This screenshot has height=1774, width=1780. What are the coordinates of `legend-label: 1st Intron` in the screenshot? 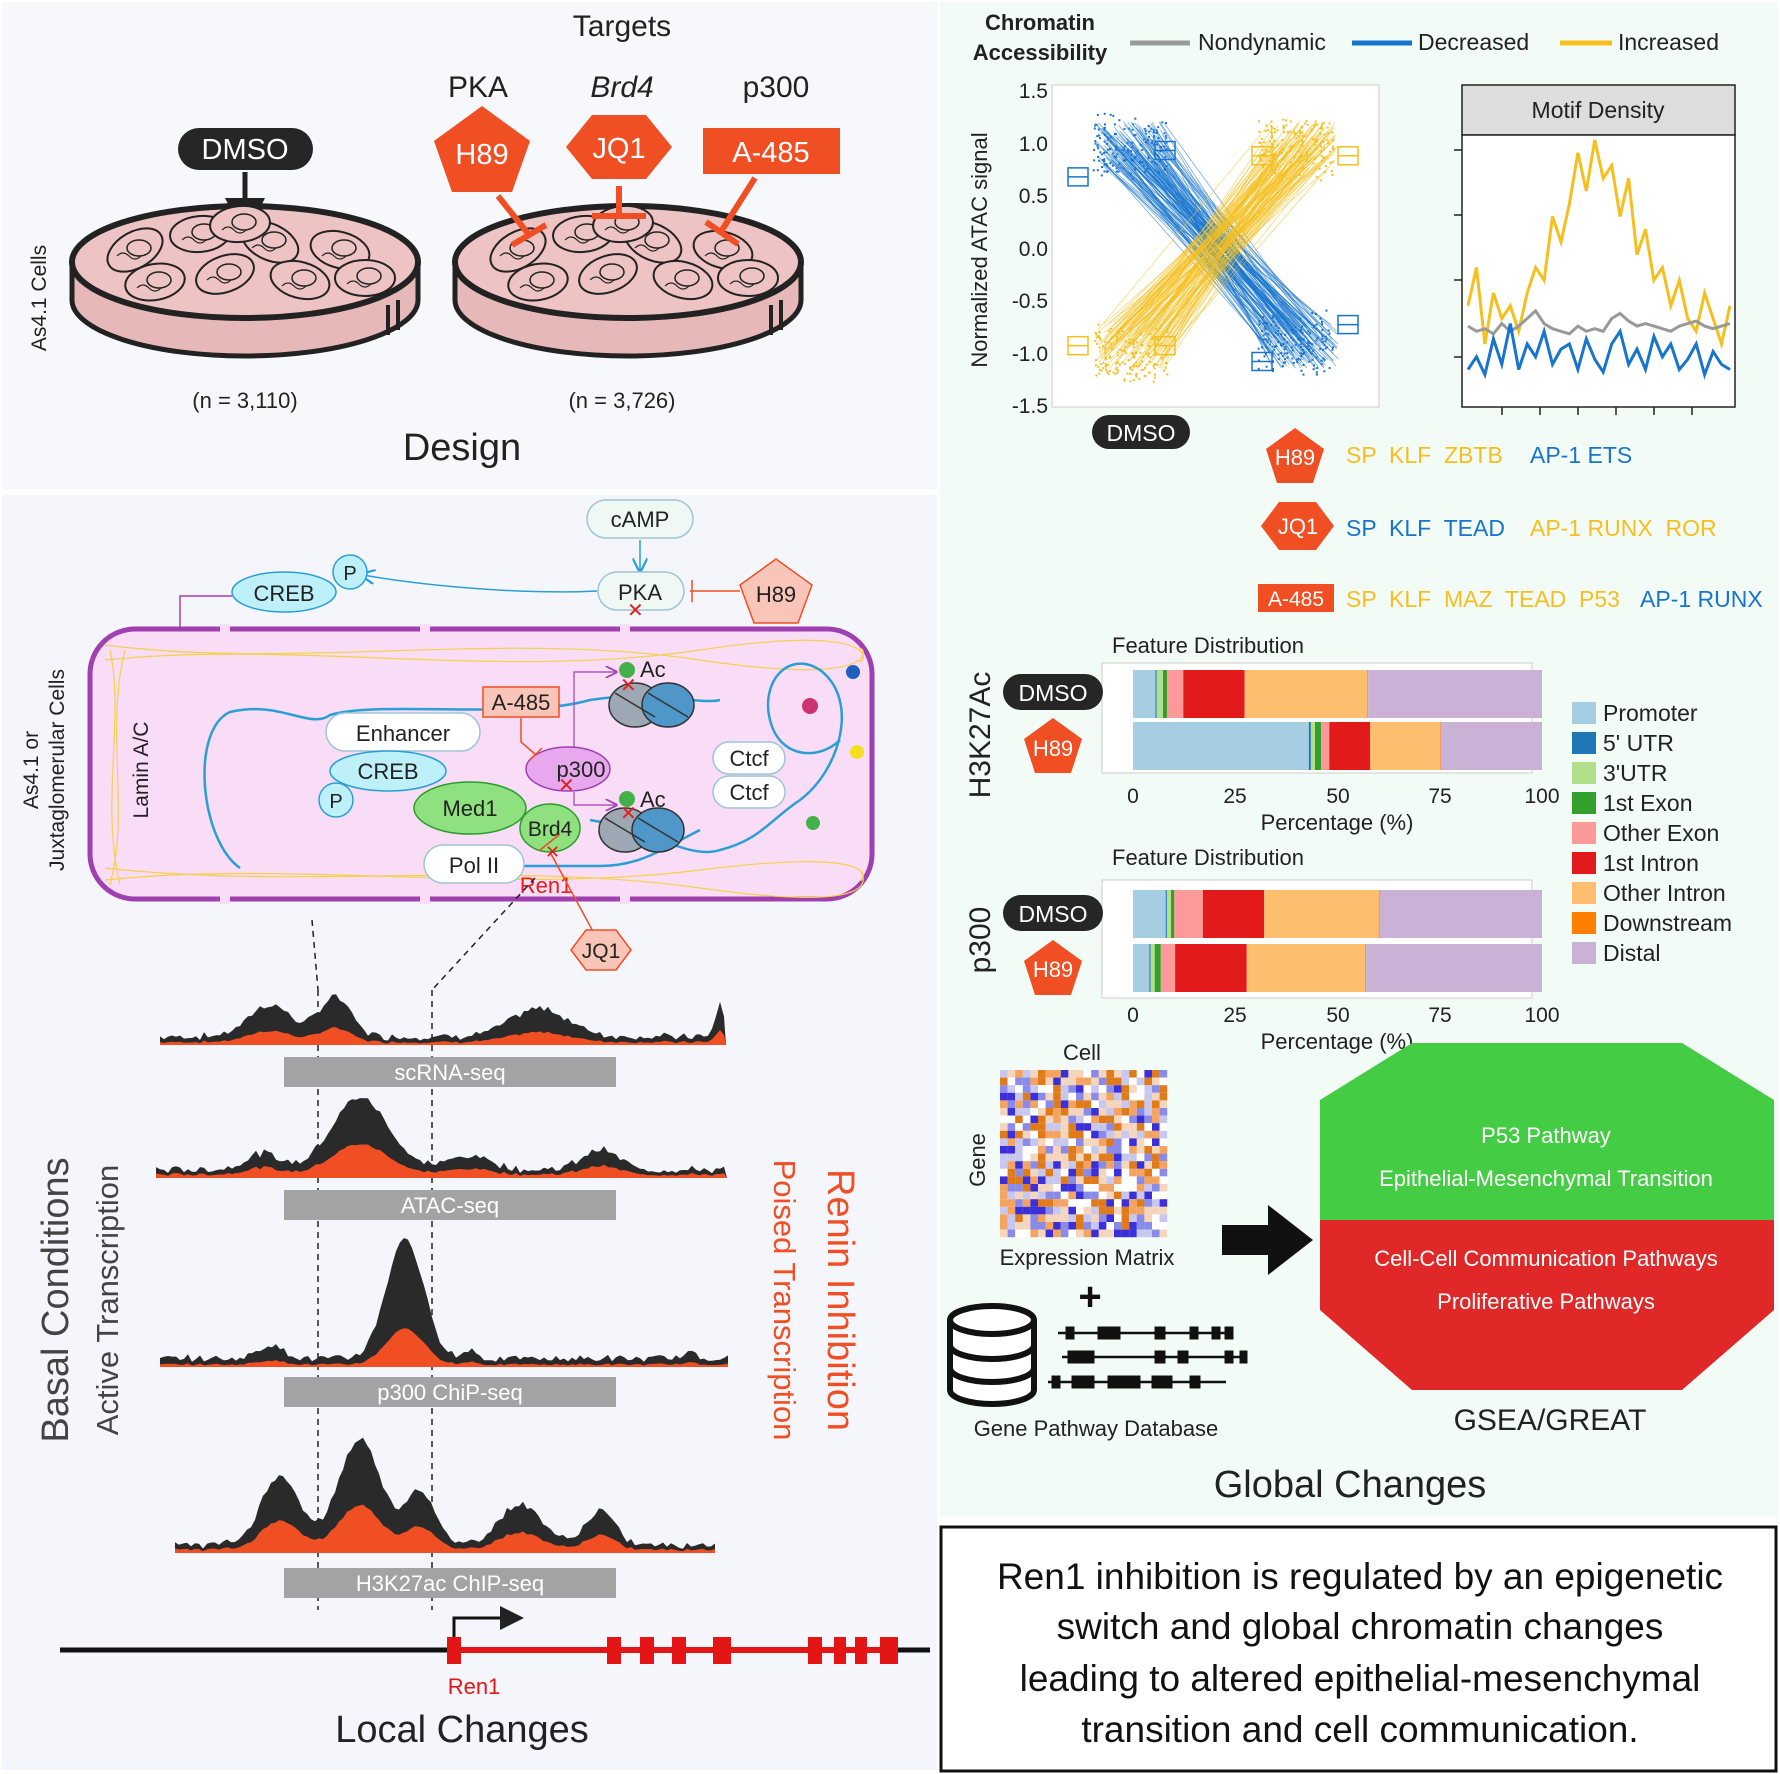 It's located at (1651, 863).